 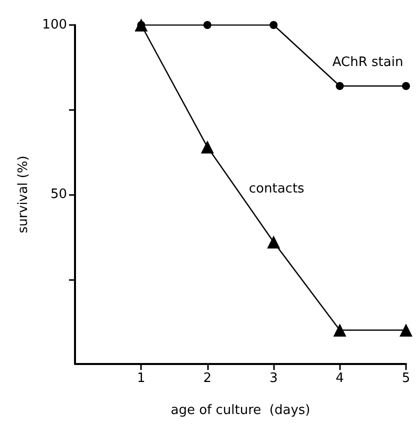 What do you see at coordinates (23, 195) in the screenshot?
I see `y-axis-title: survival (%)` at bounding box center [23, 195].